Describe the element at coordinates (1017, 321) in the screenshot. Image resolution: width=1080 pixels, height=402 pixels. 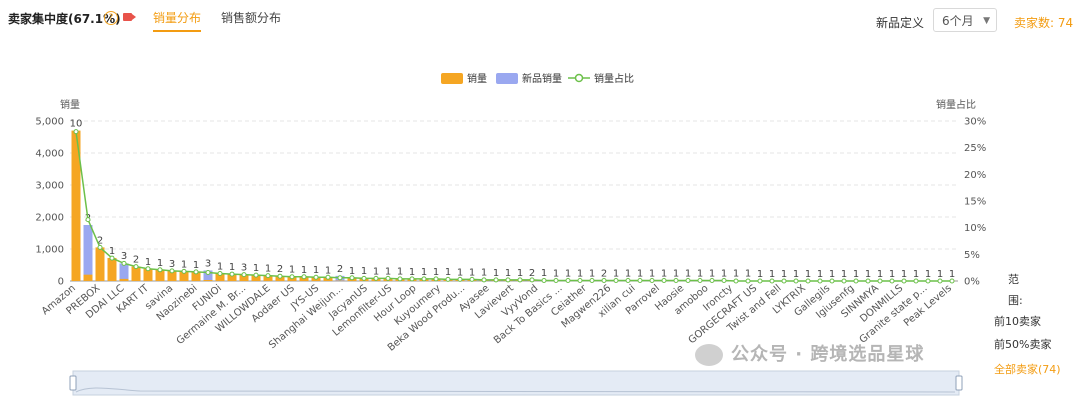
I see `range-top10: 前10卖家` at that location.